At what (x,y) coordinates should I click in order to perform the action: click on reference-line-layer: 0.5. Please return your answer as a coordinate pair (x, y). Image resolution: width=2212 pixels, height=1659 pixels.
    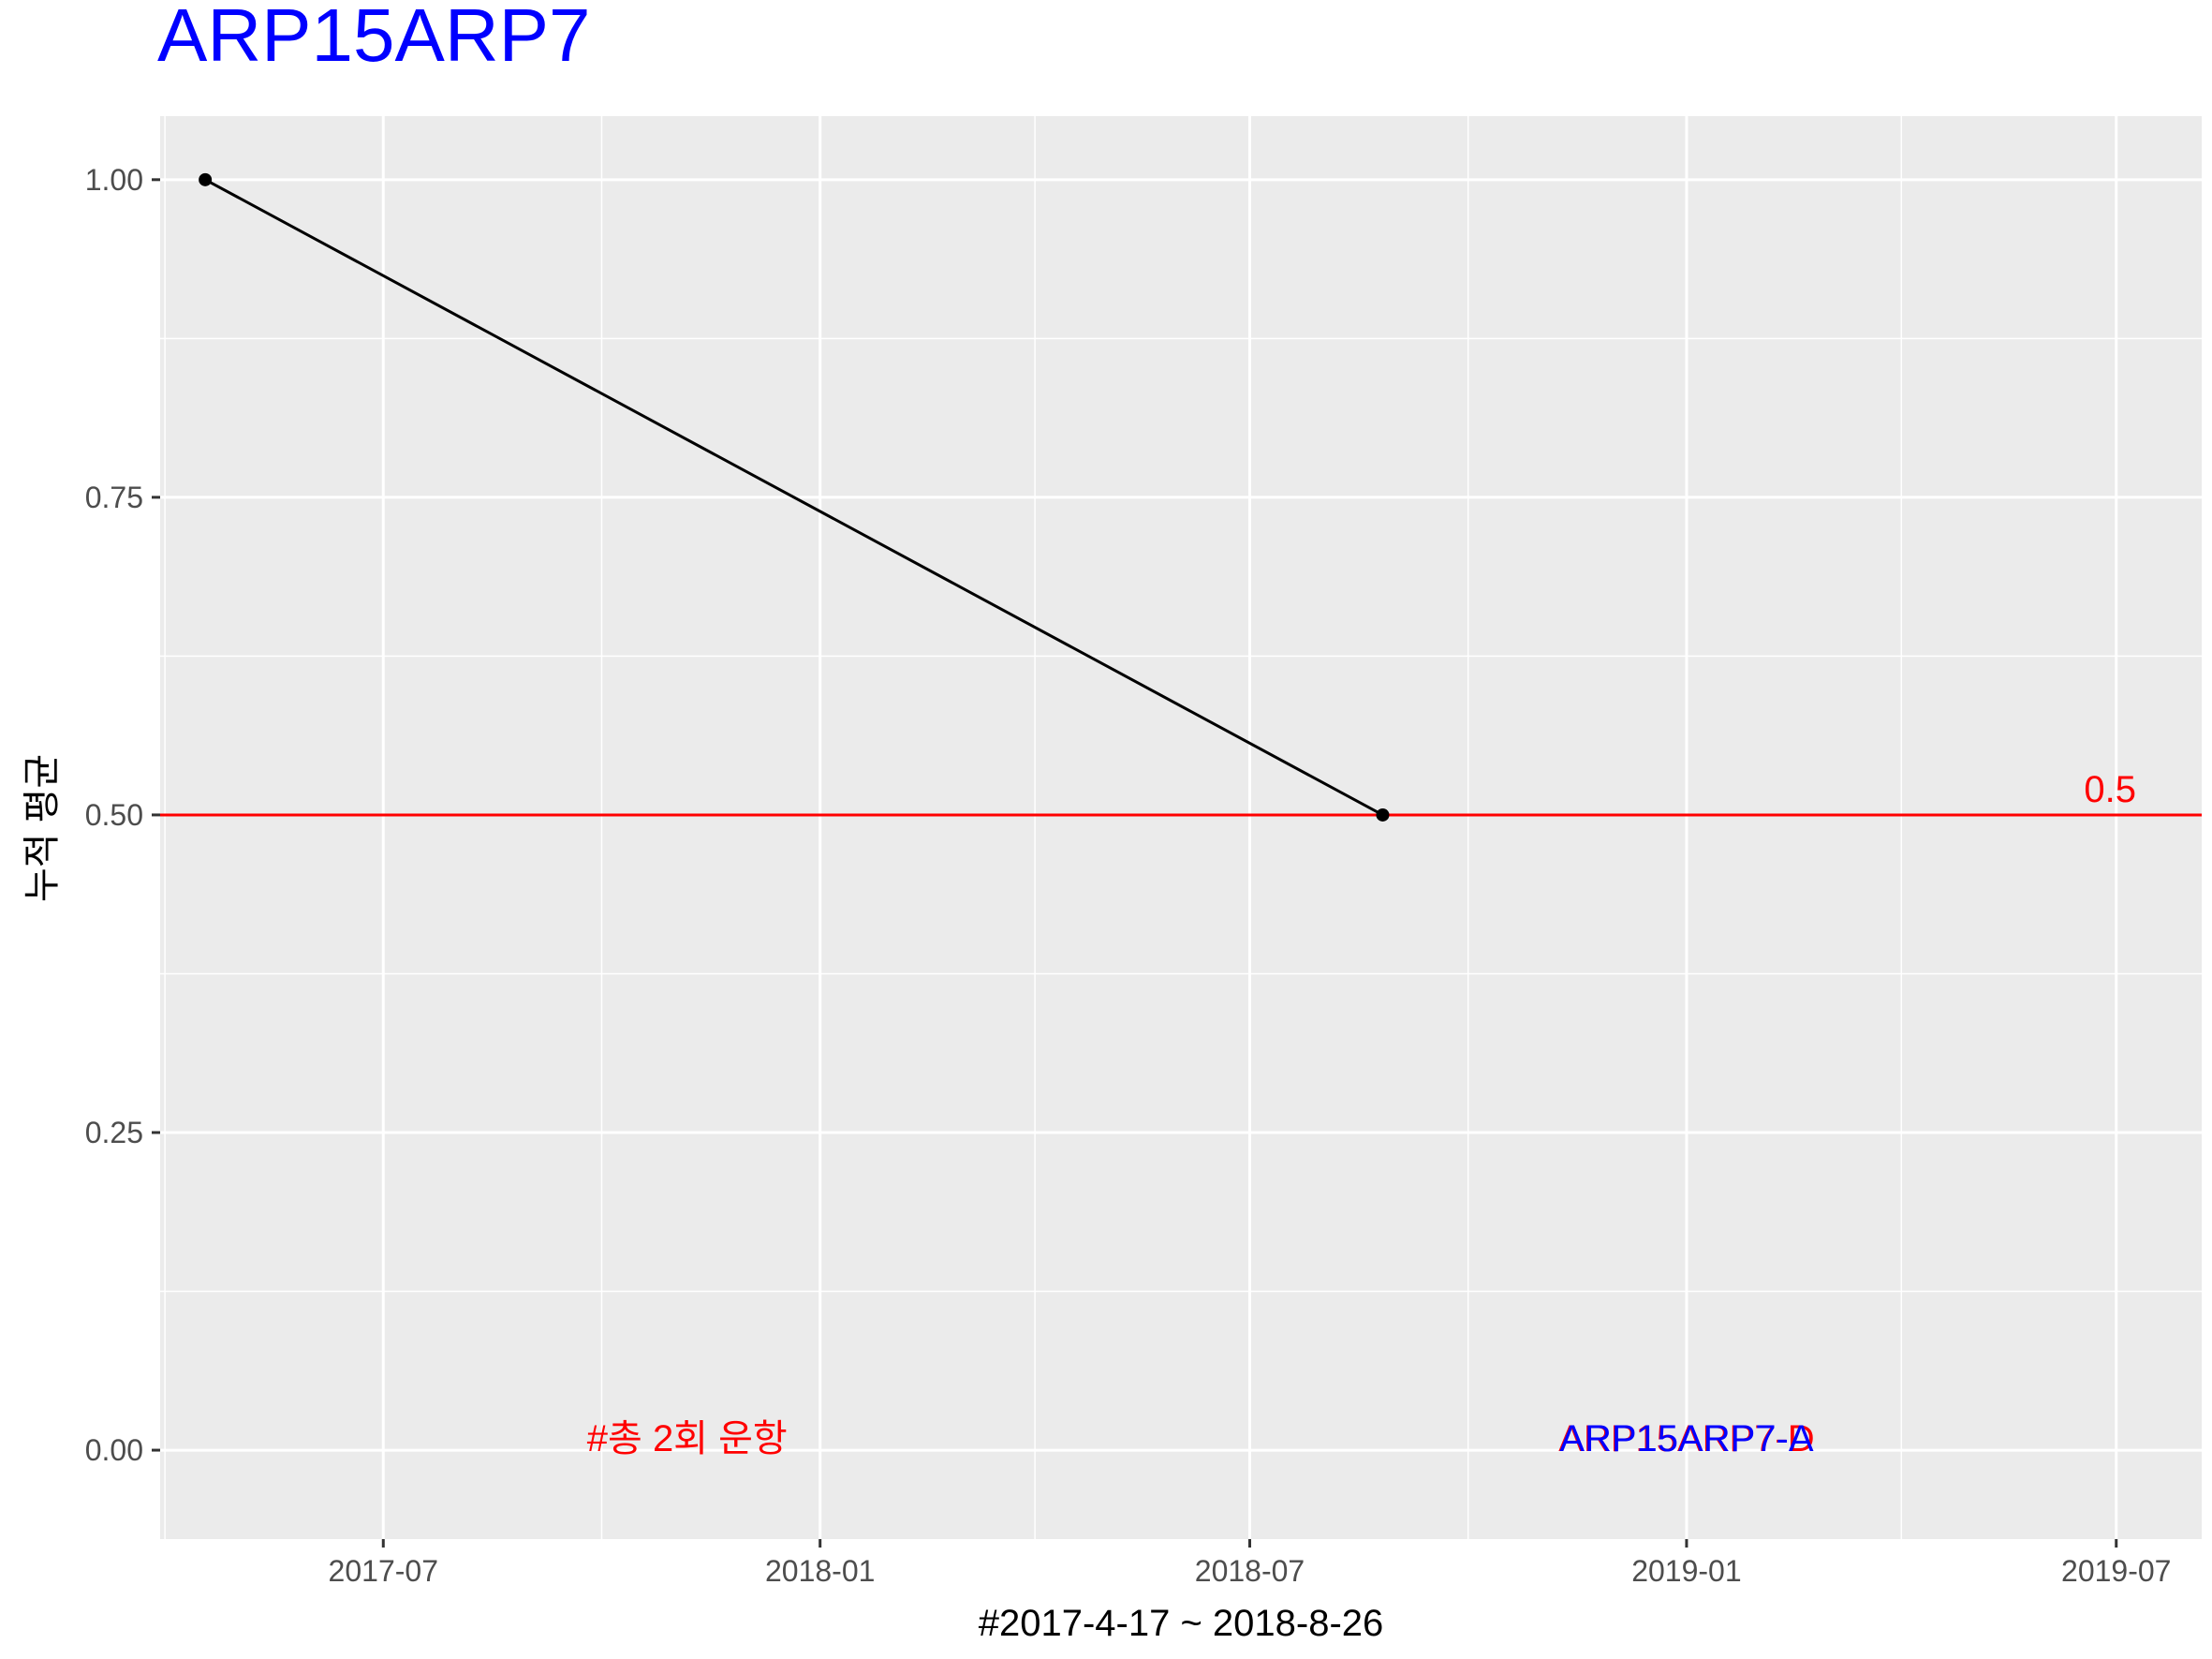
    Looking at the image, I should click on (1181, 793).